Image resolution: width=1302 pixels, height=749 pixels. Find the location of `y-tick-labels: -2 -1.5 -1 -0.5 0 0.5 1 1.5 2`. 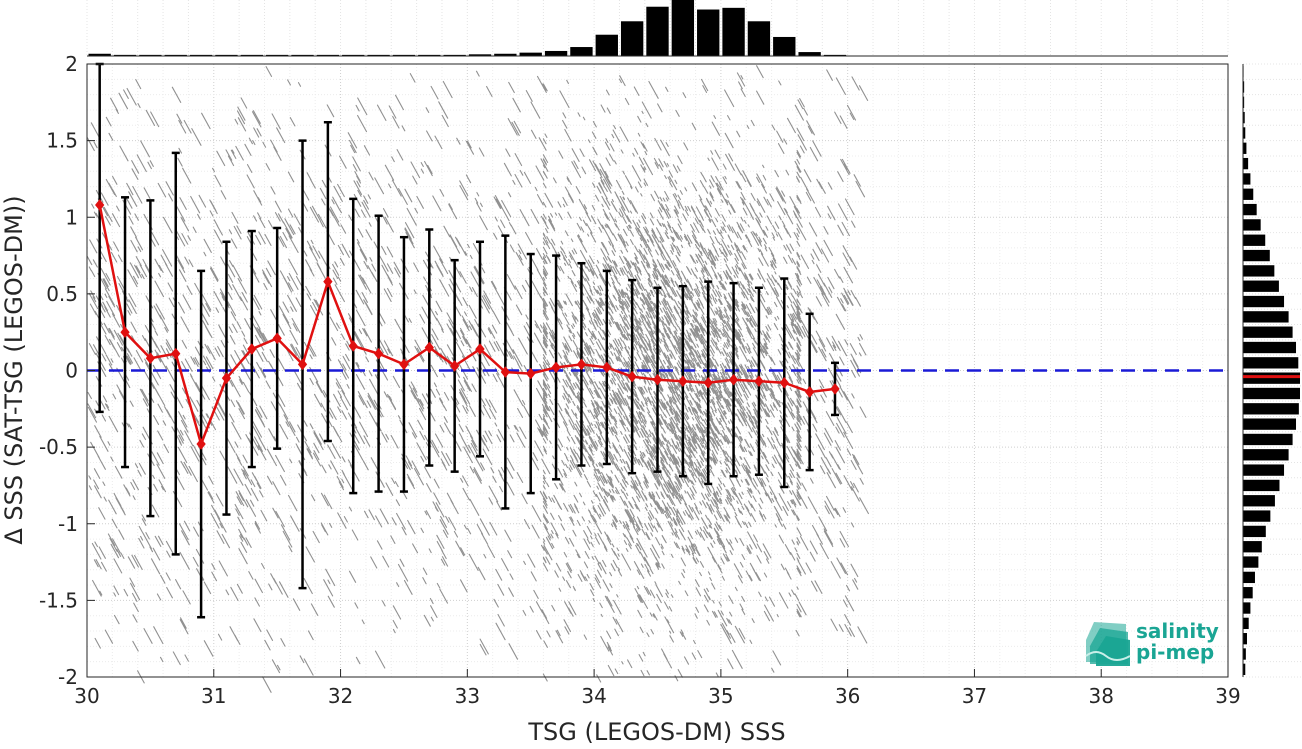

y-tick-labels: -2 -1.5 -1 -0.5 0 0.5 1 1.5 2 is located at coordinates (67, 370).